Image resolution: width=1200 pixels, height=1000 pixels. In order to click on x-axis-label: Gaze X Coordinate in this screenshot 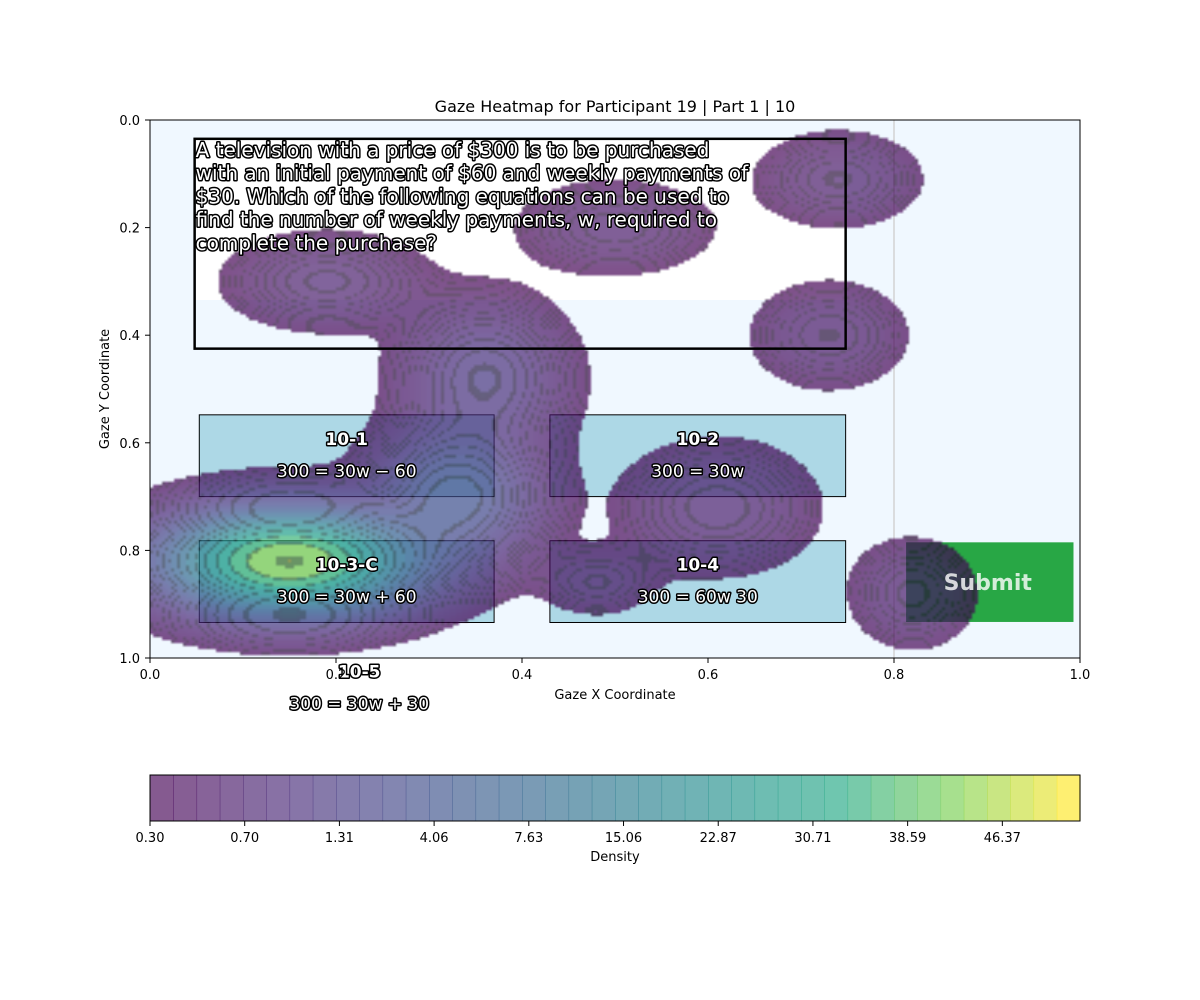, I will do `click(614, 695)`.